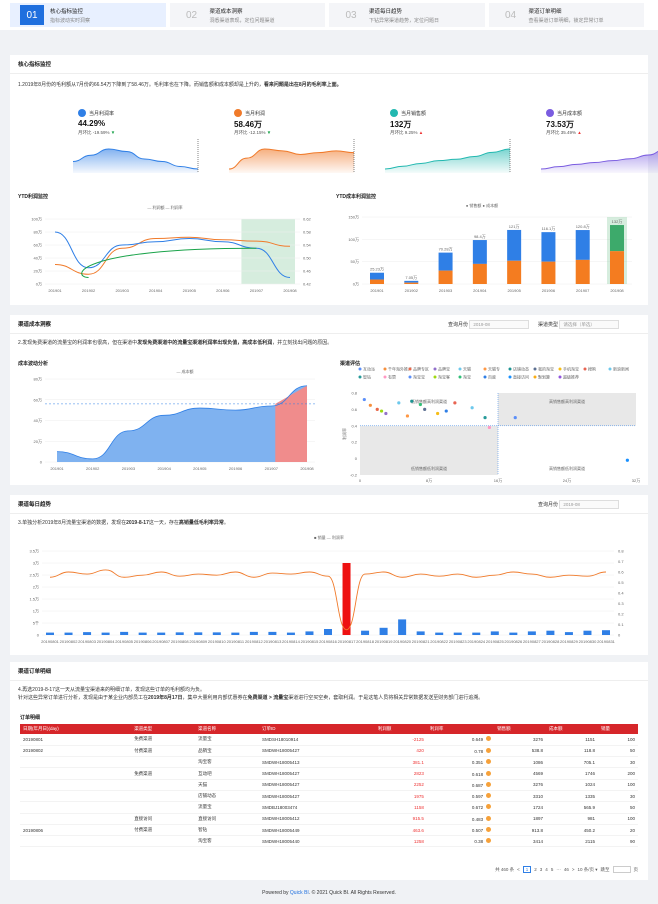 The width and height of the screenshot is (658, 904). Describe the element at coordinates (558, 869) in the screenshot. I see `page-···: ···` at that location.